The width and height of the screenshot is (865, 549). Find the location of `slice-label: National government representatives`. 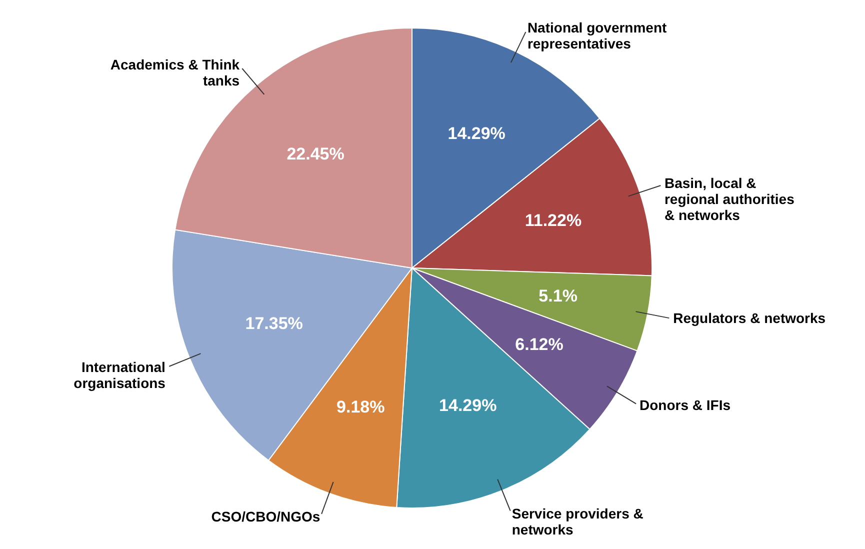

slice-label: National government representatives is located at coordinates (597, 35).